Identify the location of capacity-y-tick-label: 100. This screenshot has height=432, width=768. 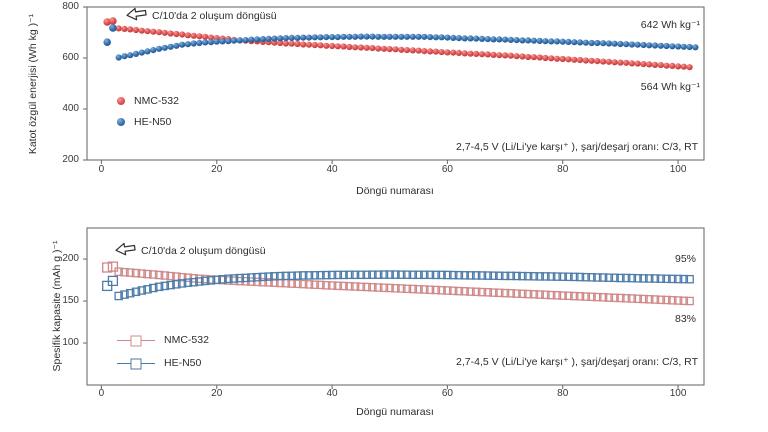
(70, 343).